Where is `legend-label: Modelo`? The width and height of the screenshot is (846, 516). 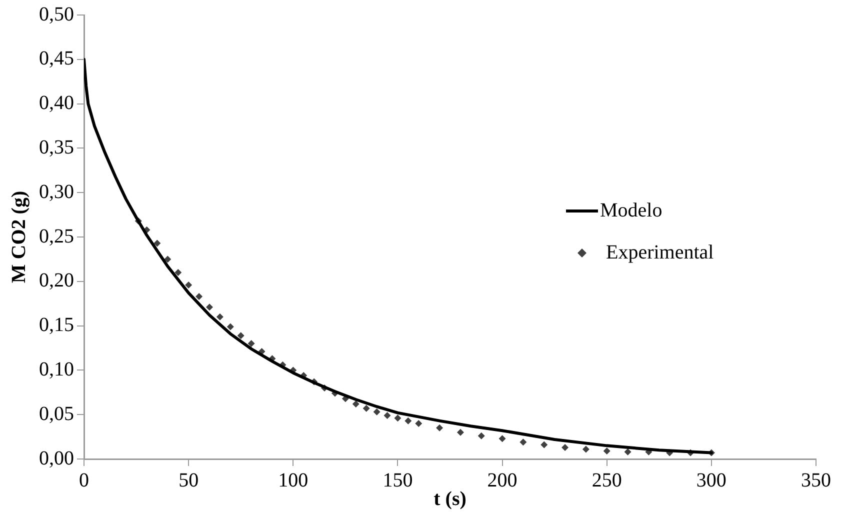
legend-label: Modelo is located at coordinates (631, 210).